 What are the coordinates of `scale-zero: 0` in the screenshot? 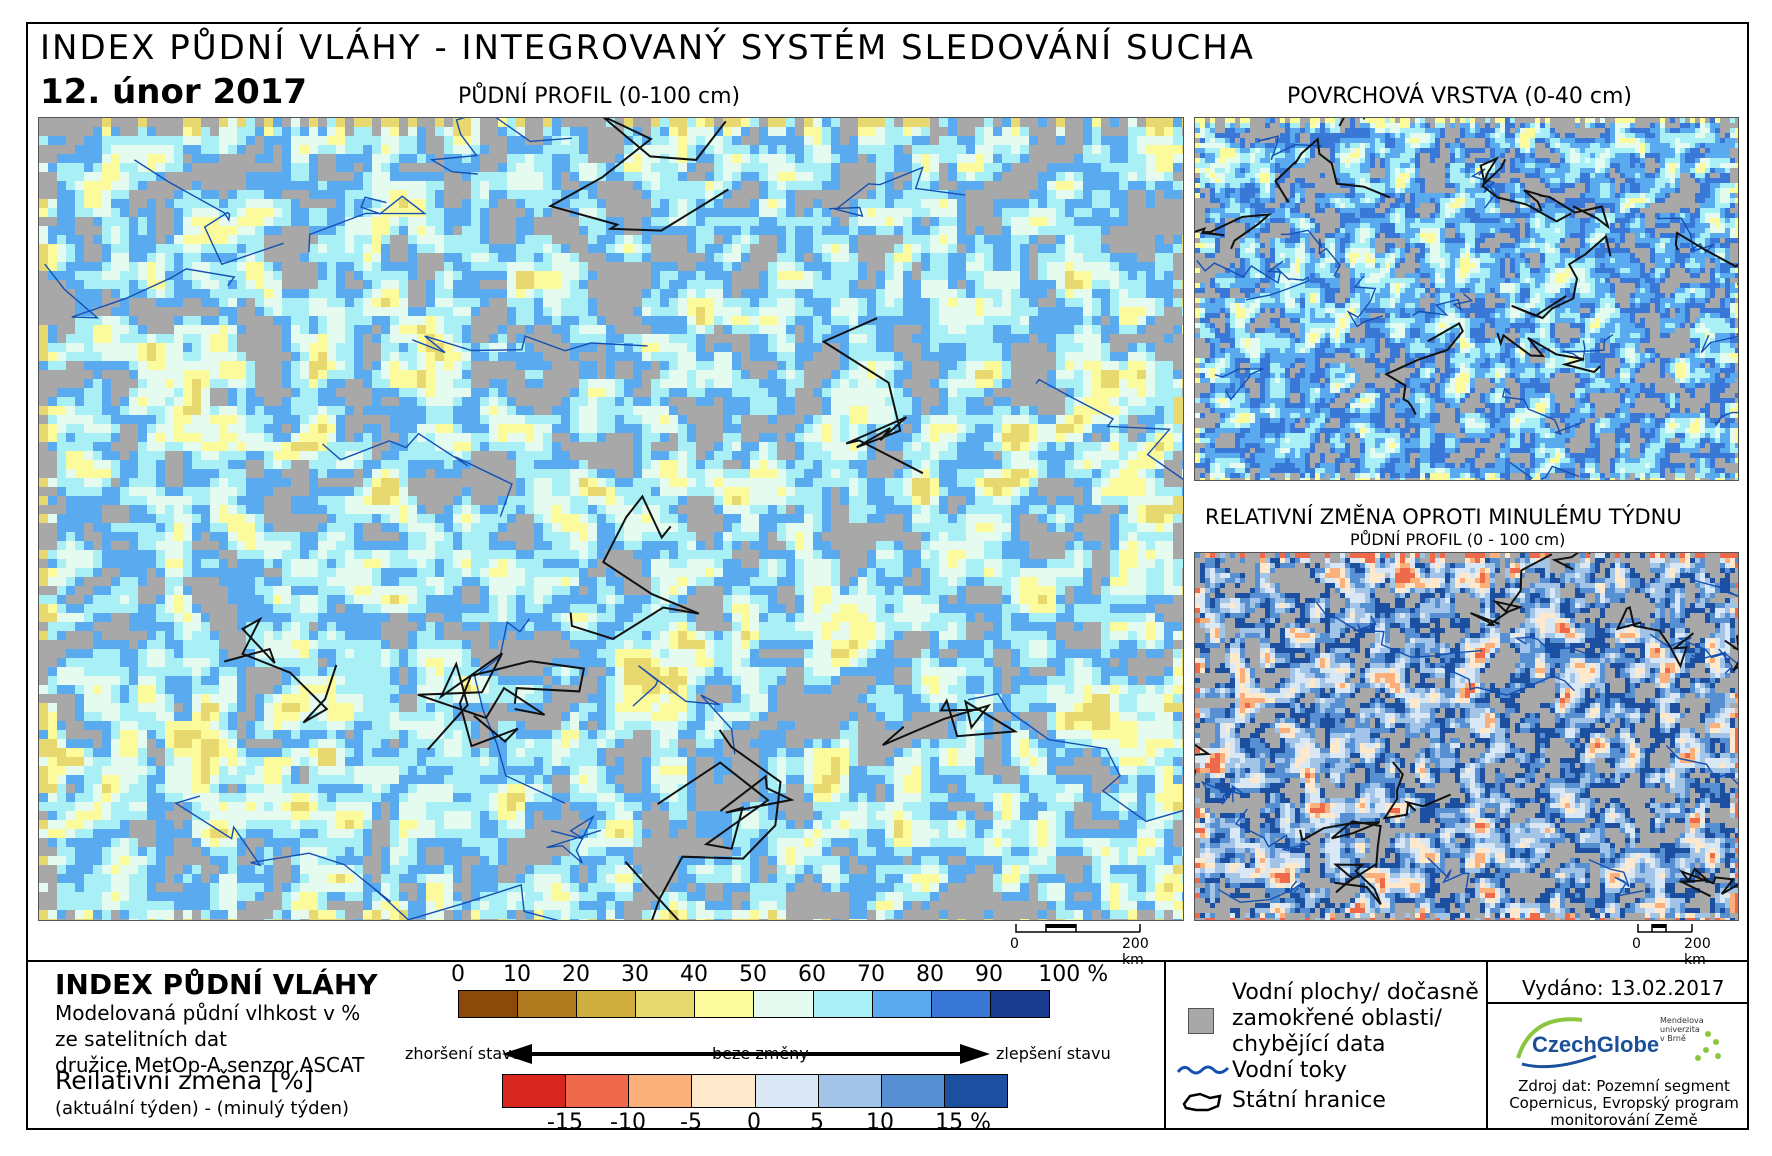 It's located at (1014, 944).